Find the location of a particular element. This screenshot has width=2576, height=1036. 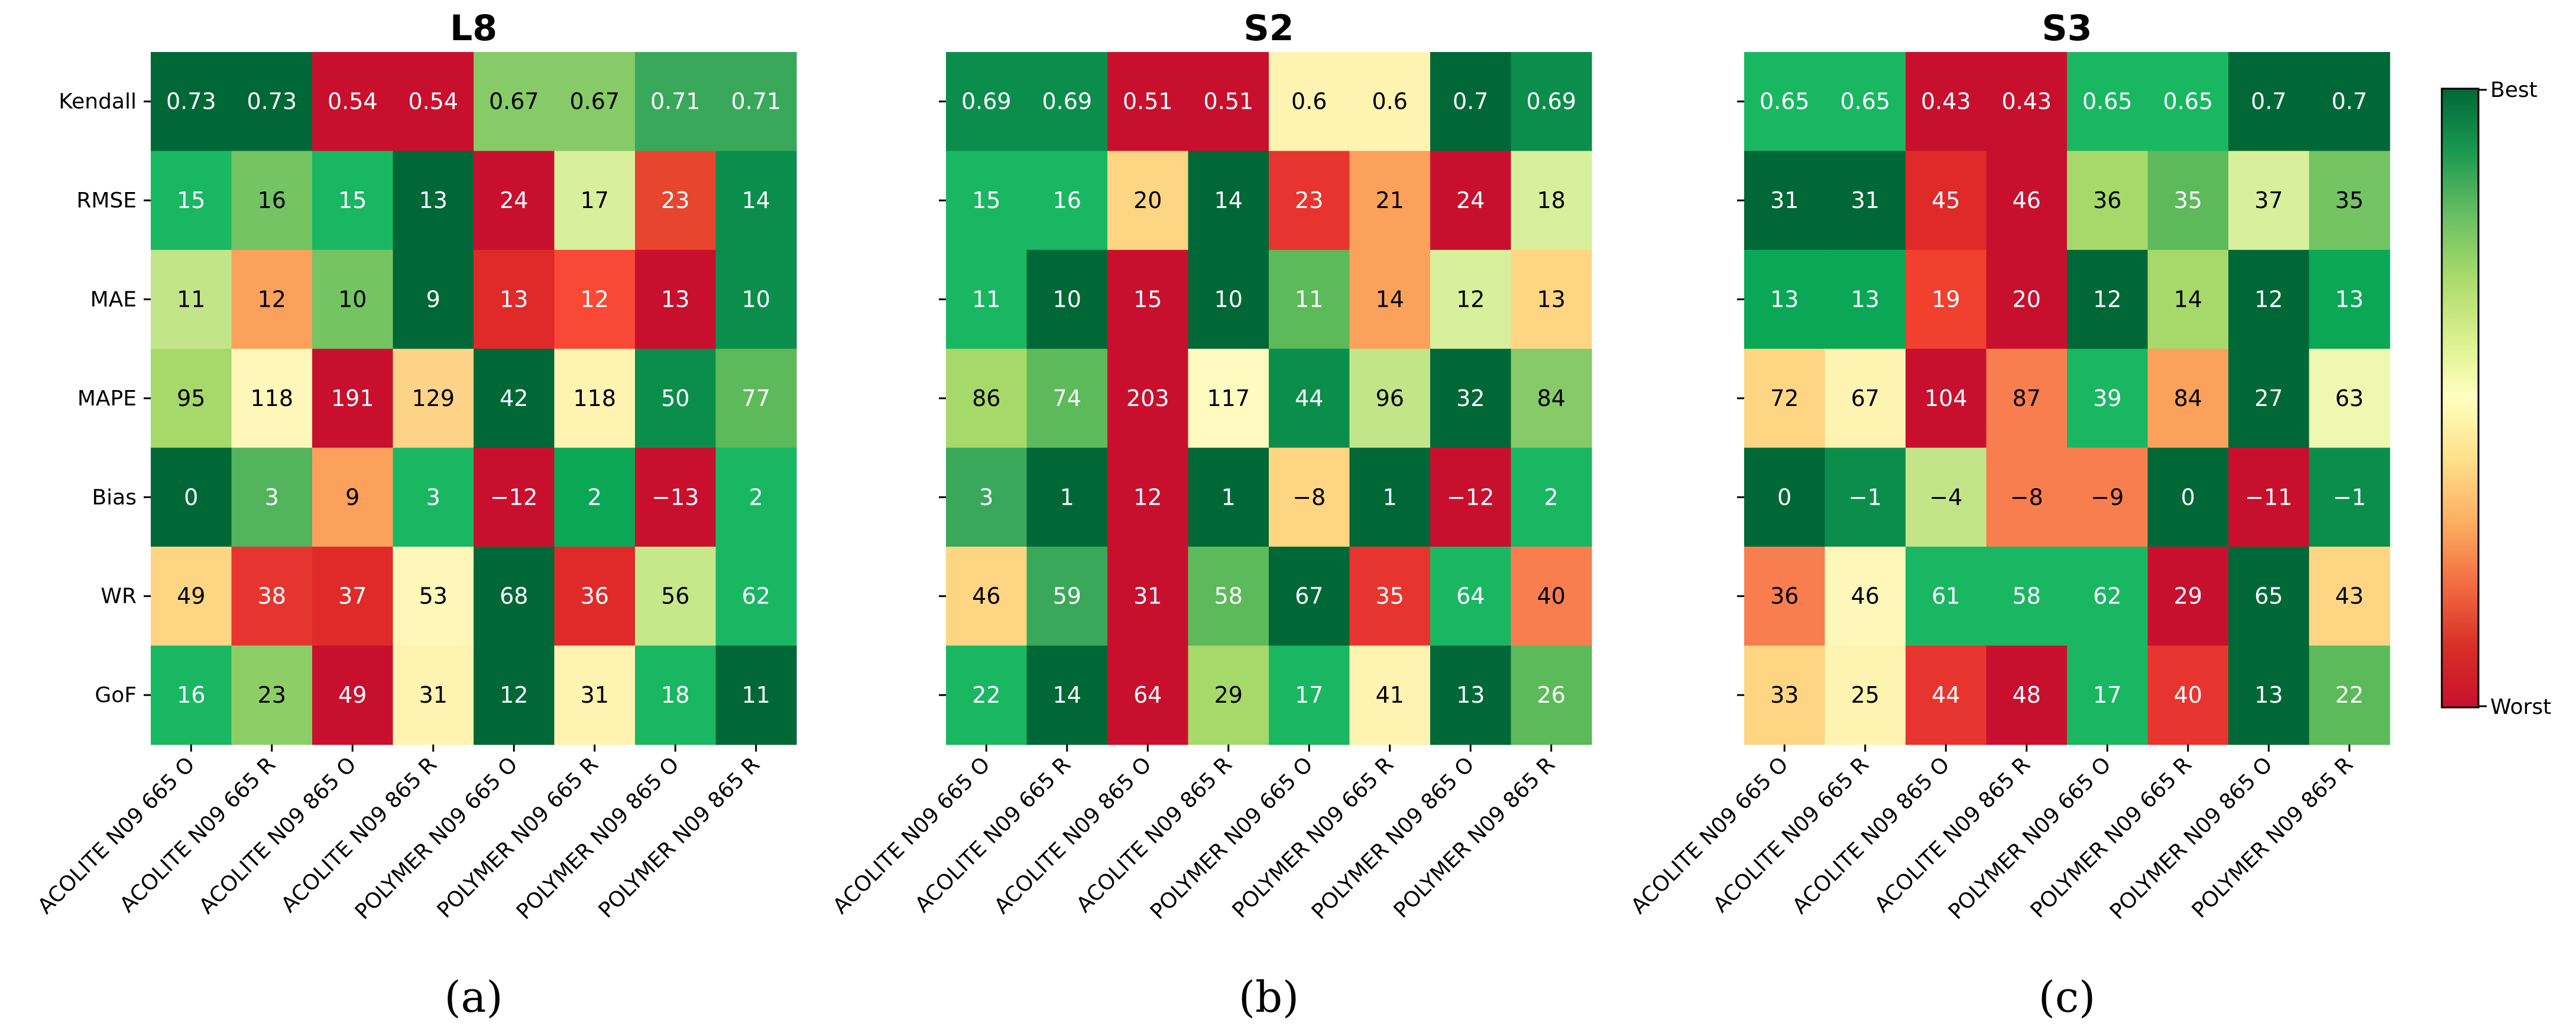

cell-value-label: 203 is located at coordinates (1147, 398).